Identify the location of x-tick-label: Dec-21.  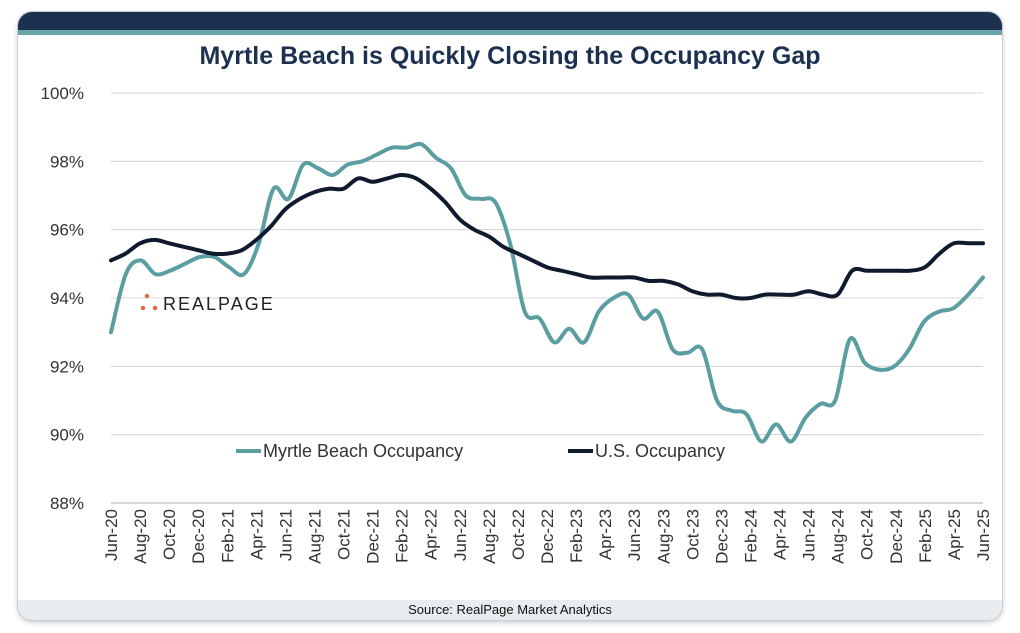
(373, 536).